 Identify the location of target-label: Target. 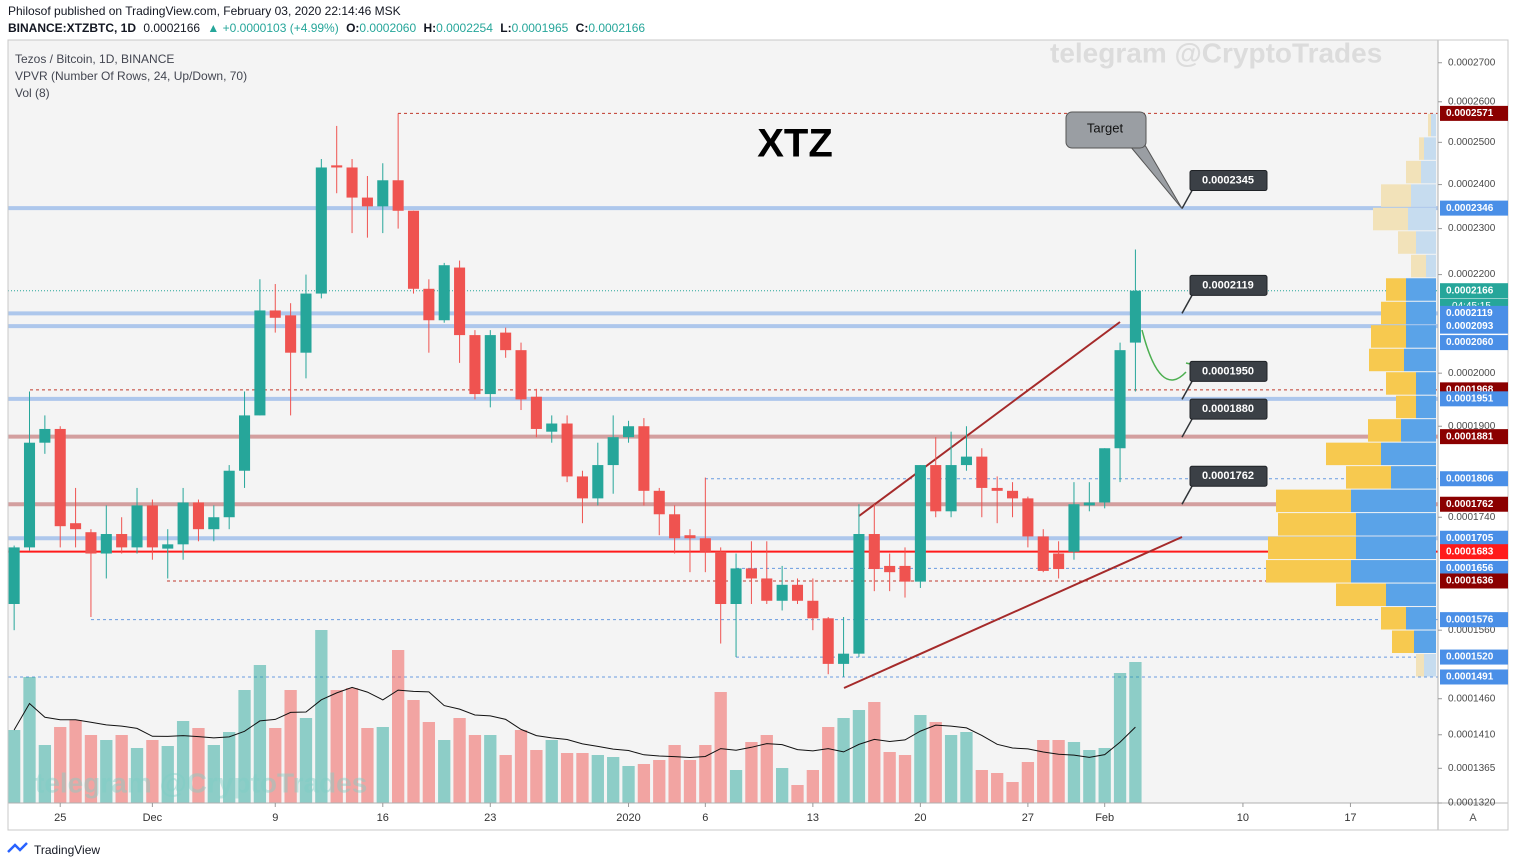
(1105, 127).